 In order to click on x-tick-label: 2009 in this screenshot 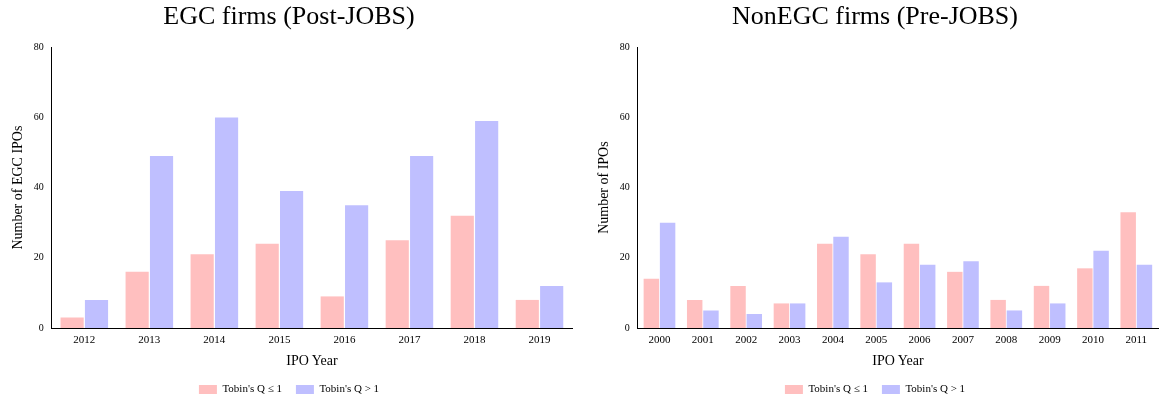, I will do `click(1050, 339)`.